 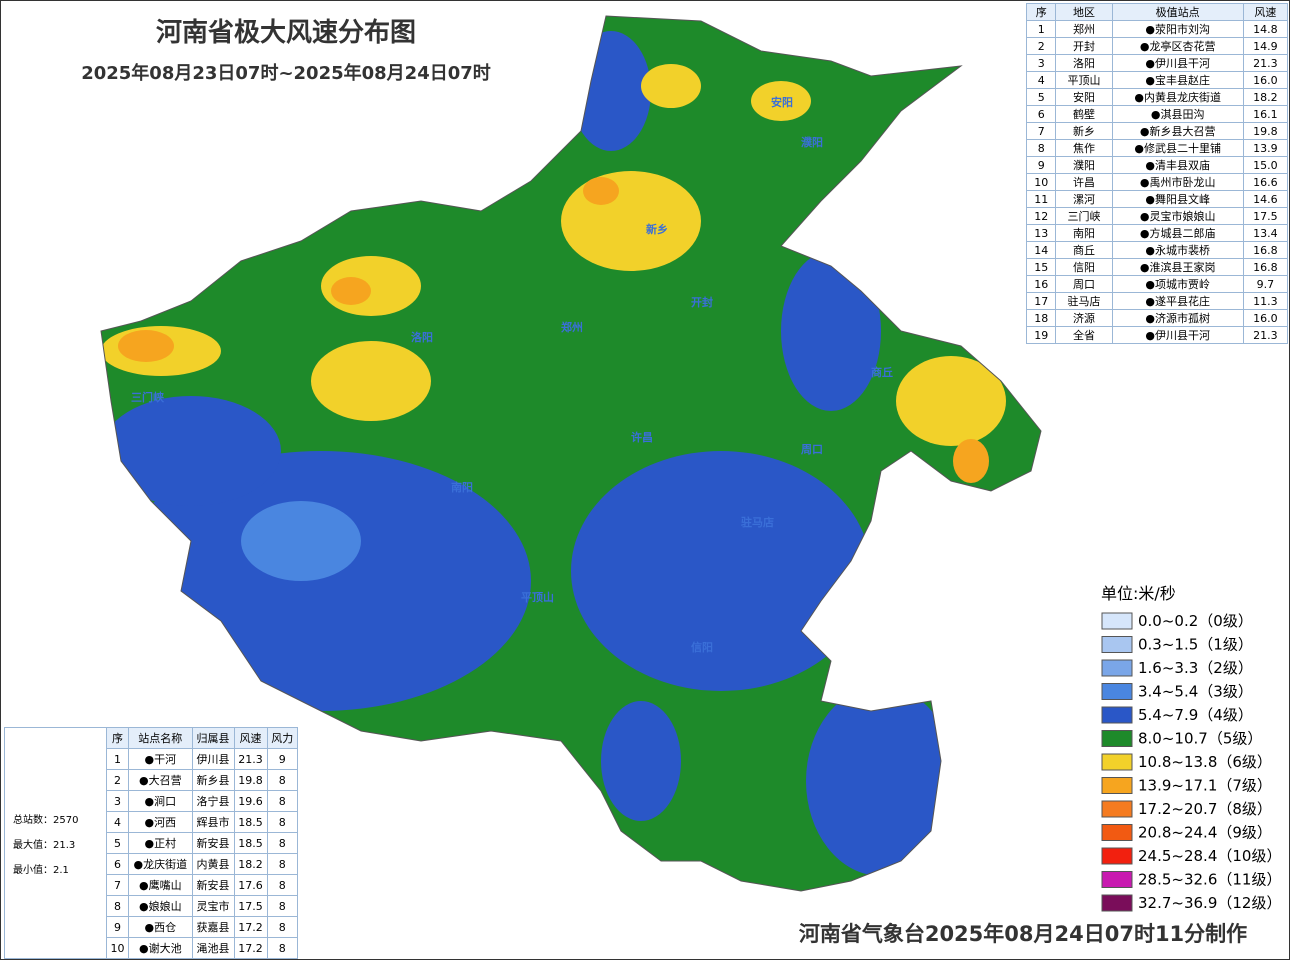 I want to click on table-row: 3 ●涧口 洛宁县 19.6 8, so click(x=202, y=801).